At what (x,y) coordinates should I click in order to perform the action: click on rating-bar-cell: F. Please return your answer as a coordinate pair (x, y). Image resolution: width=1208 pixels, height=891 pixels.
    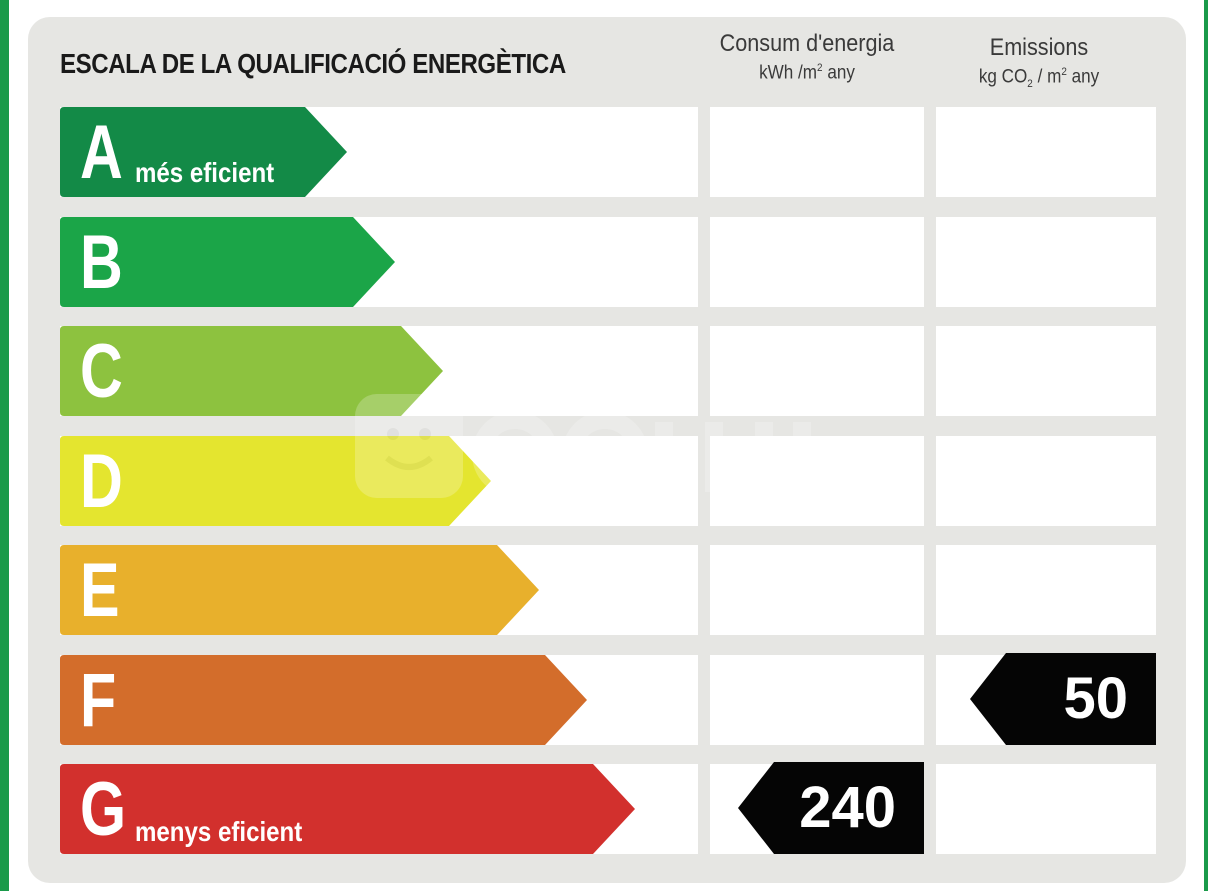
    Looking at the image, I should click on (379, 700).